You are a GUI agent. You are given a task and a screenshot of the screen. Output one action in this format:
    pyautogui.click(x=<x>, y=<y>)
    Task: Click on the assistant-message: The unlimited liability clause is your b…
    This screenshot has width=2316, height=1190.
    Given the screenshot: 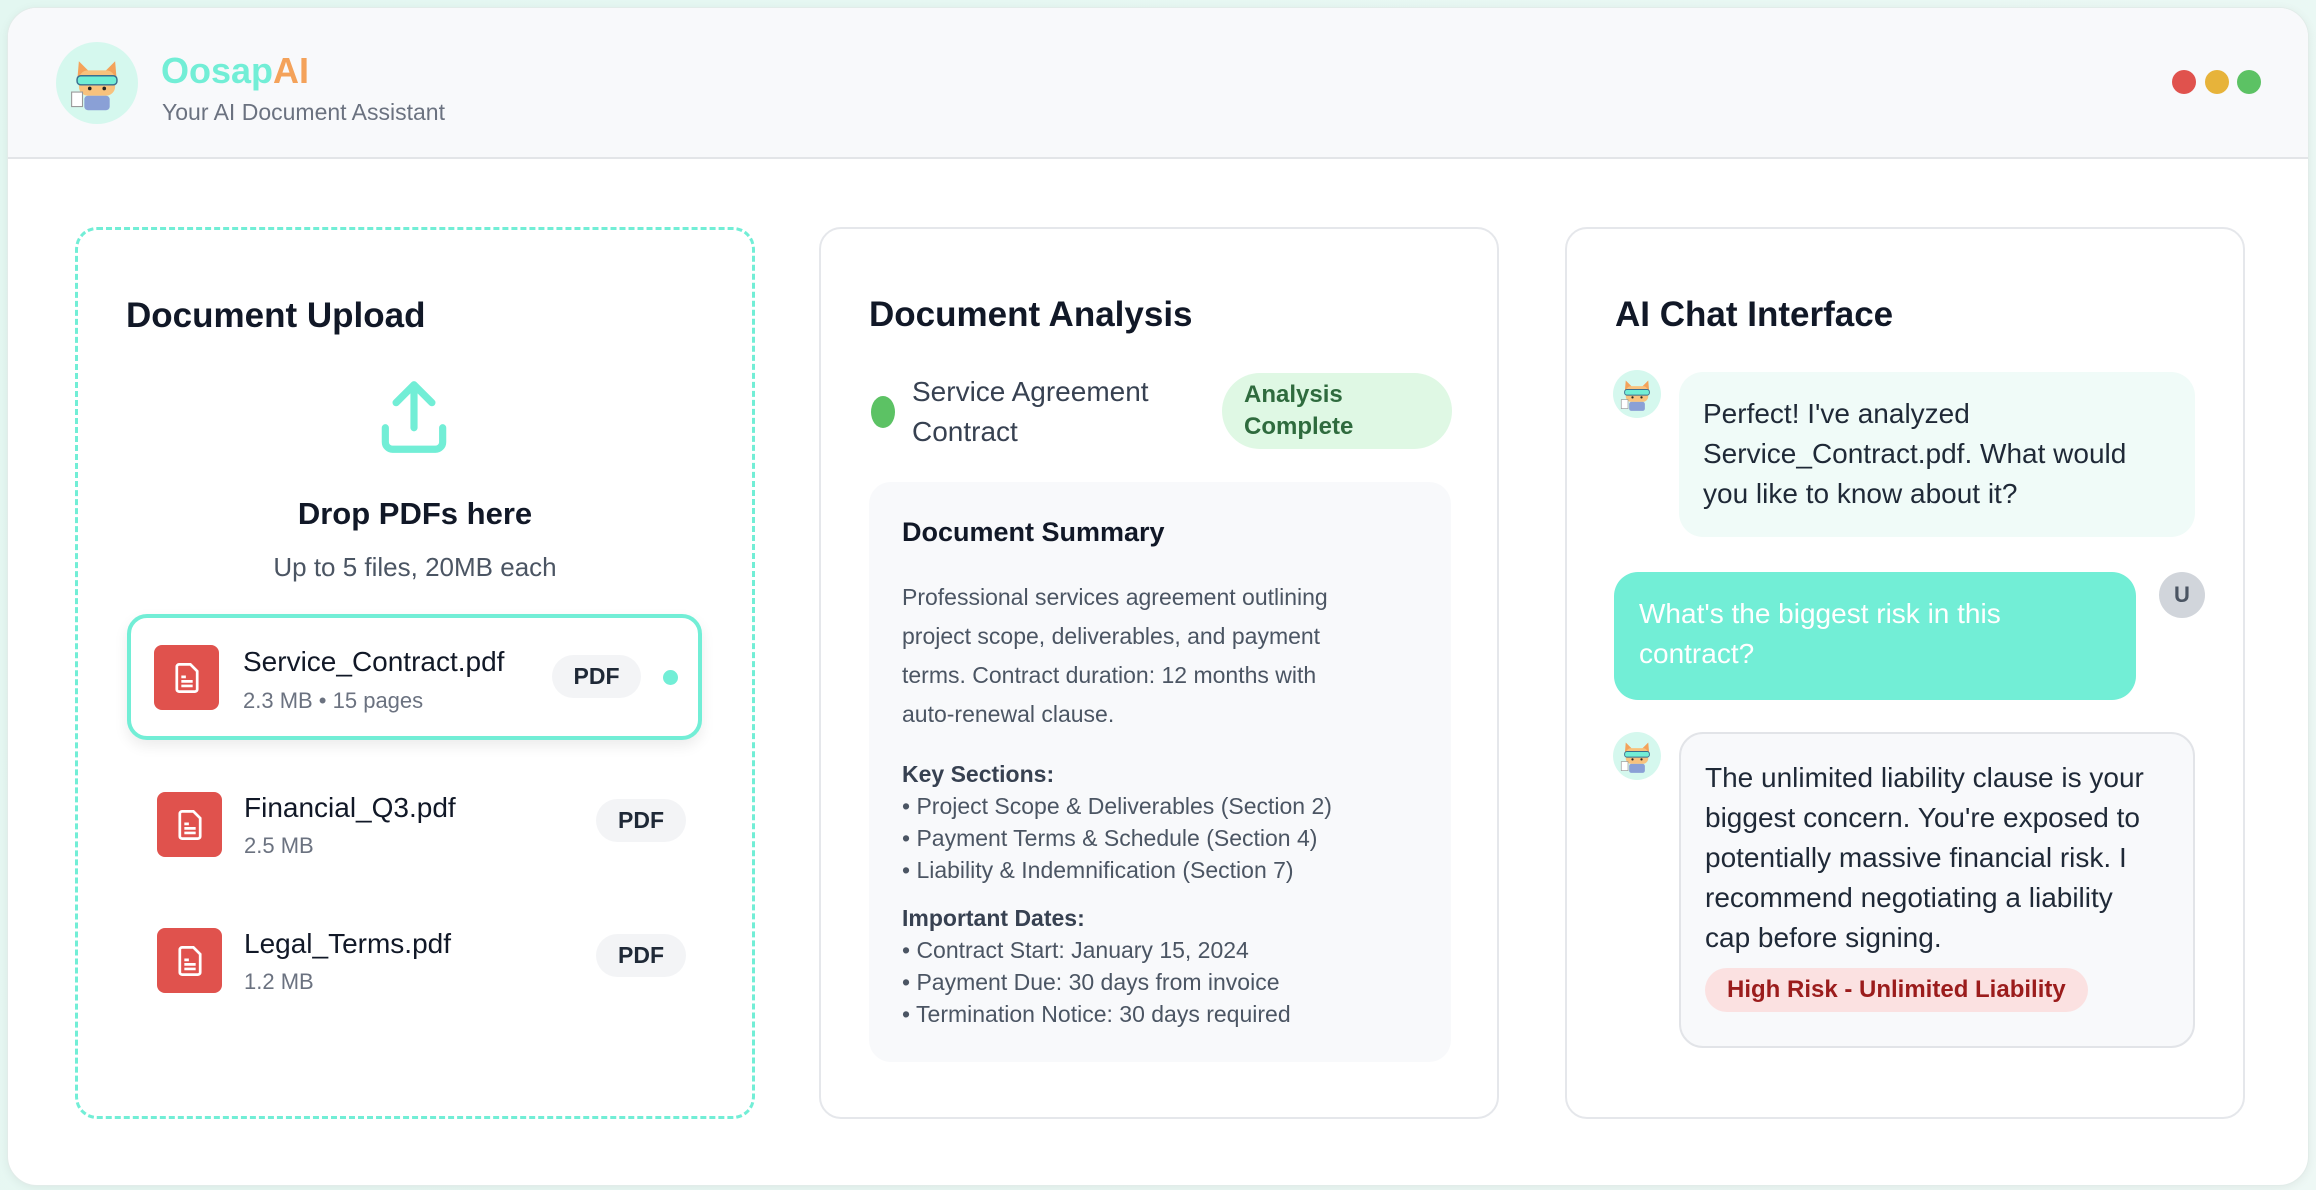 What is the action you would take?
    pyautogui.click(x=1937, y=890)
    